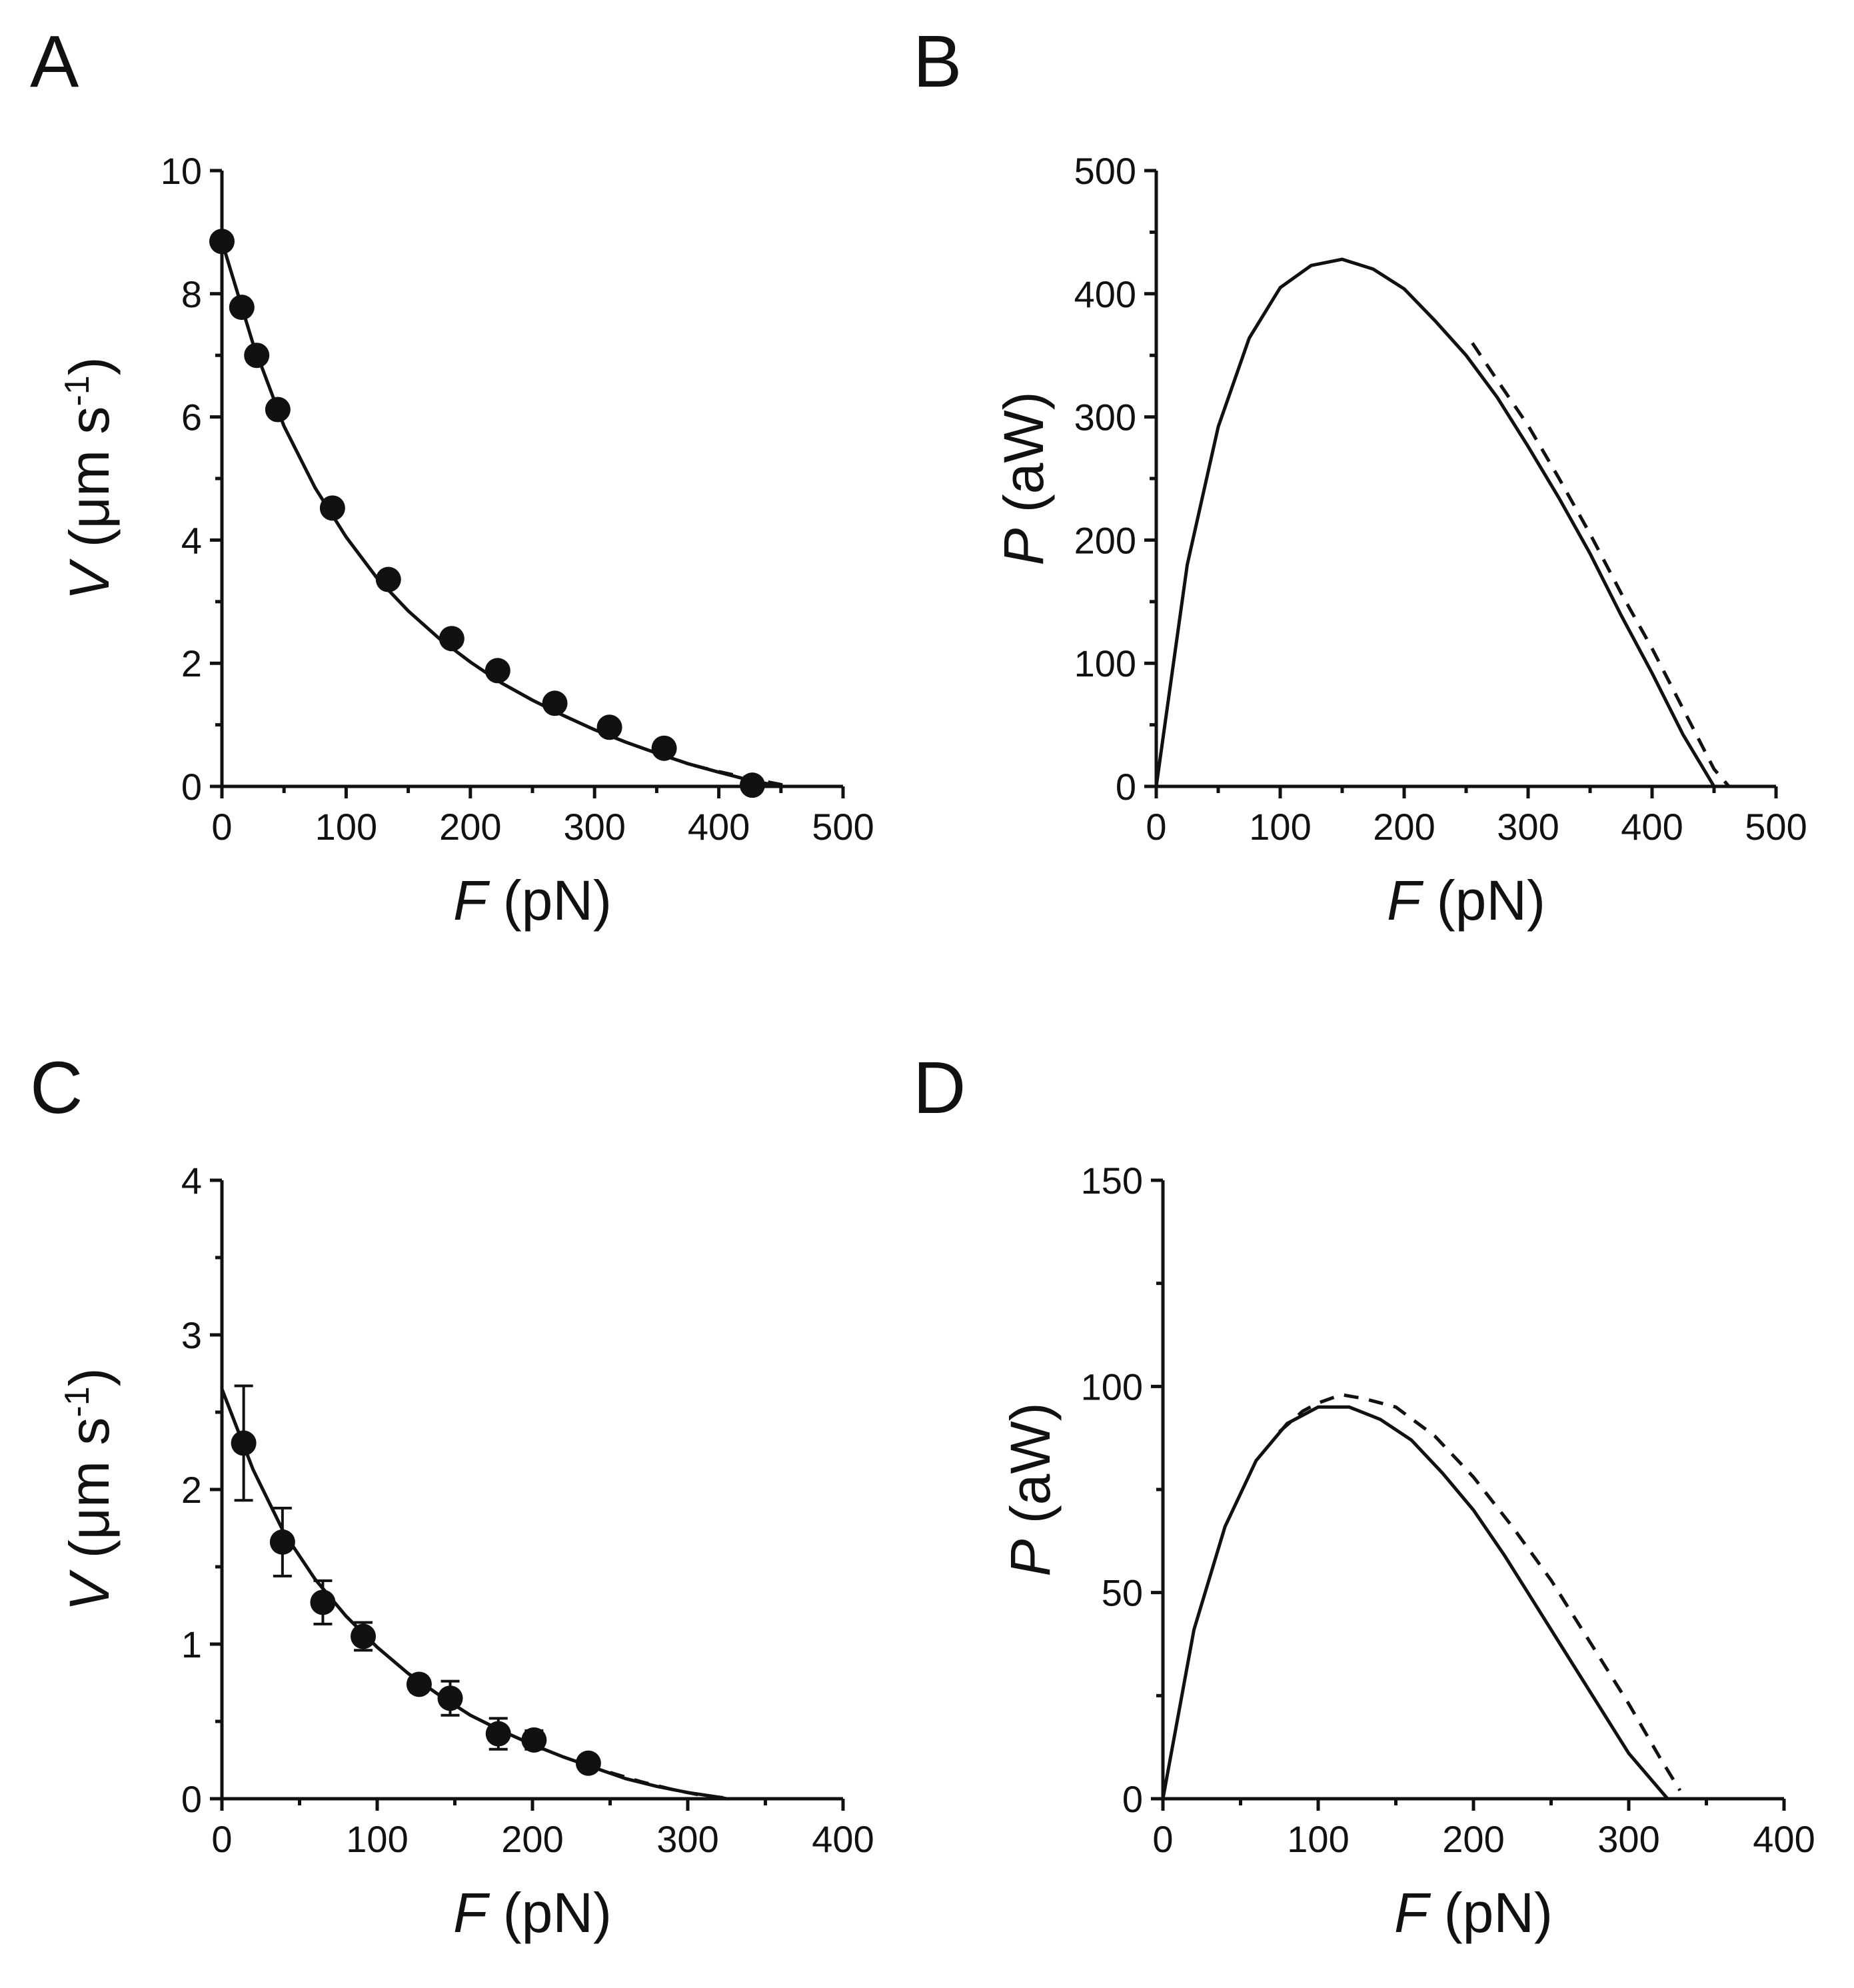  What do you see at coordinates (54, 62) in the screenshot?
I see `panel-letter-a: A` at bounding box center [54, 62].